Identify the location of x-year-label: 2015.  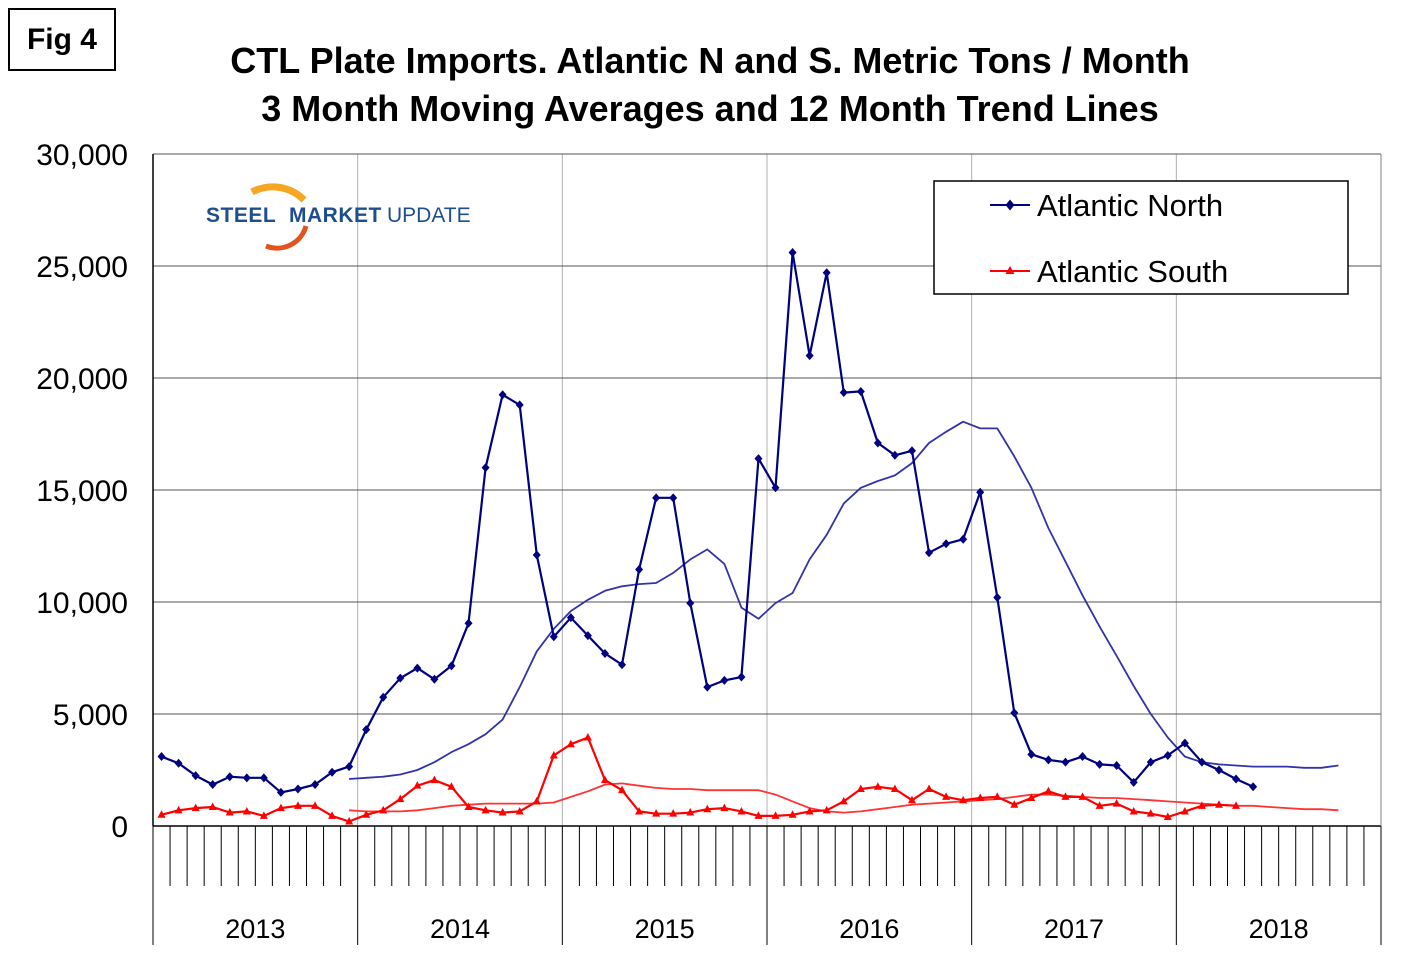
(665, 929).